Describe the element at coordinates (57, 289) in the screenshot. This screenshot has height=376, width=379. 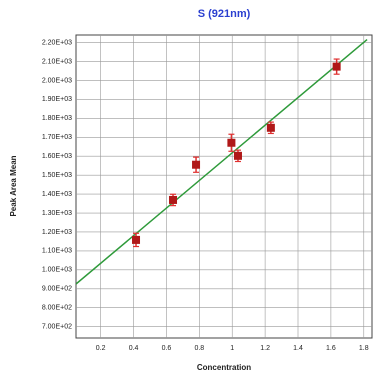
I see `y-tick-label: 9.00E+02` at that location.